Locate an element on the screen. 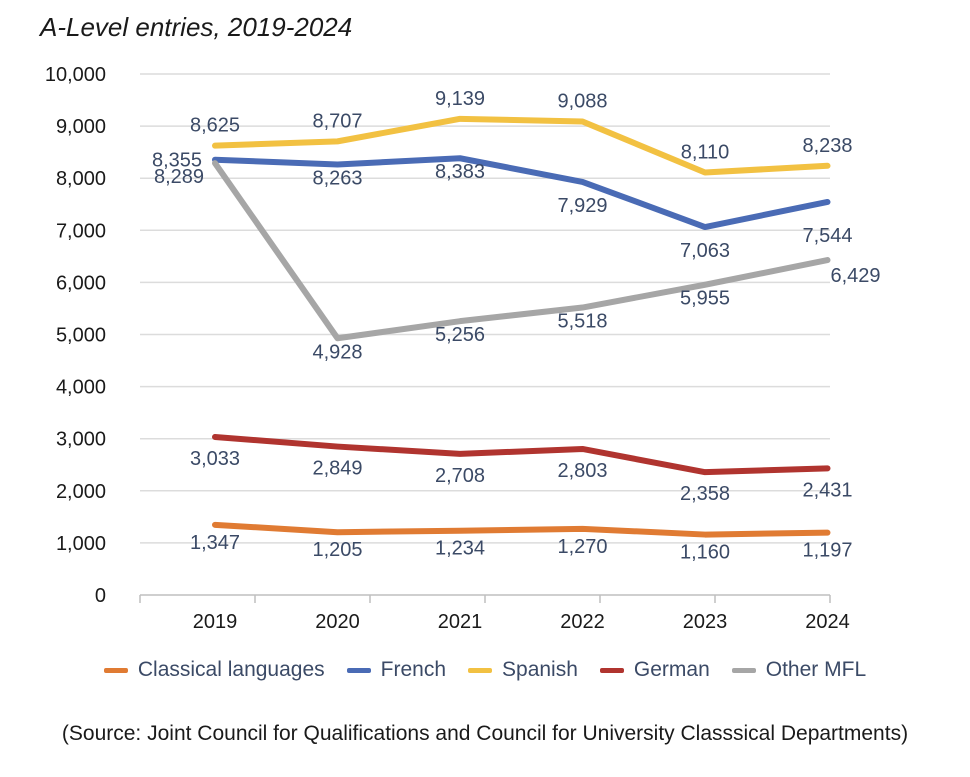  x-tick-label: 2024 is located at coordinates (827, 622).